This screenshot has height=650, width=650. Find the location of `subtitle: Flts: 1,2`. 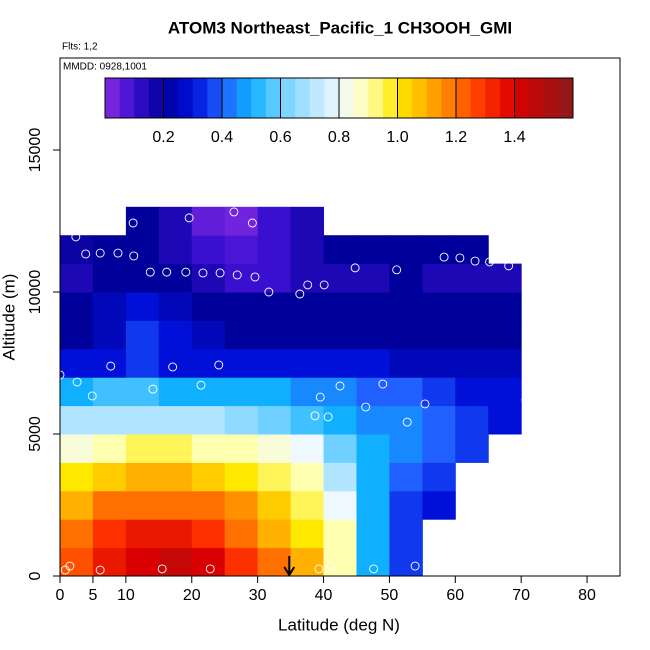

subtitle: Flts: 1,2 is located at coordinates (80, 47).